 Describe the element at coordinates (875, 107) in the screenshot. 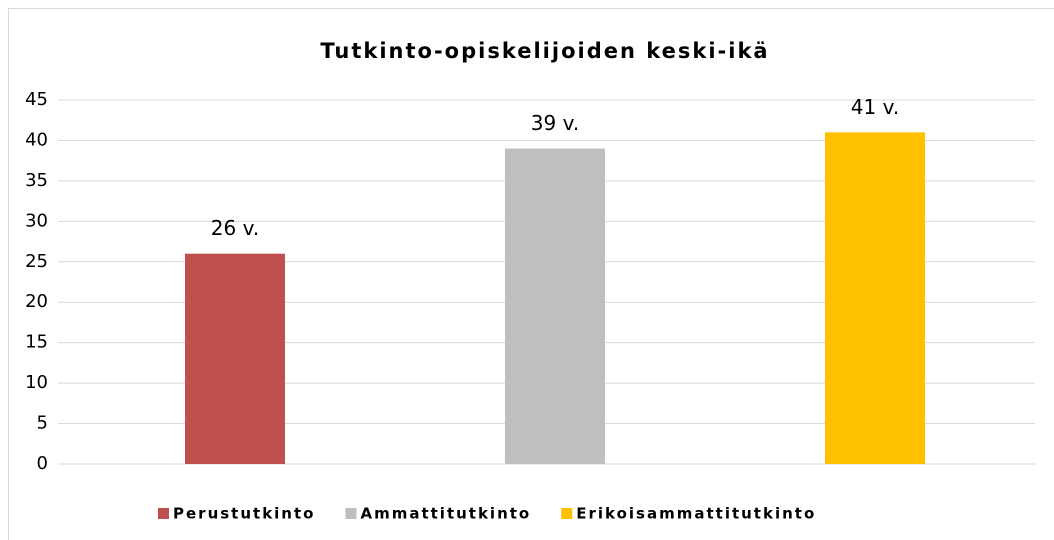

I see `data-label: 41 v.` at that location.